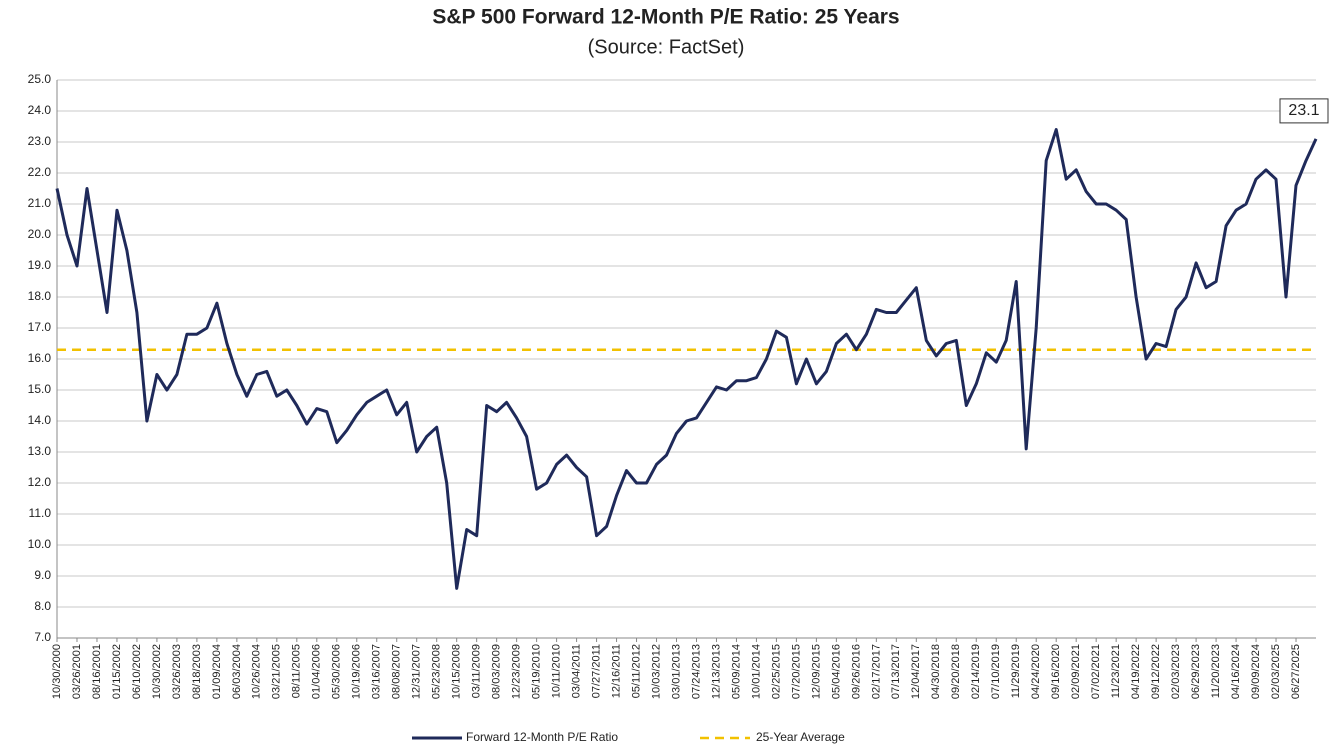 Image resolution: width=1332 pixels, height=756 pixels. What do you see at coordinates (756, 671) in the screenshot?
I see `x-tick-label: 10/01/2014` at bounding box center [756, 671].